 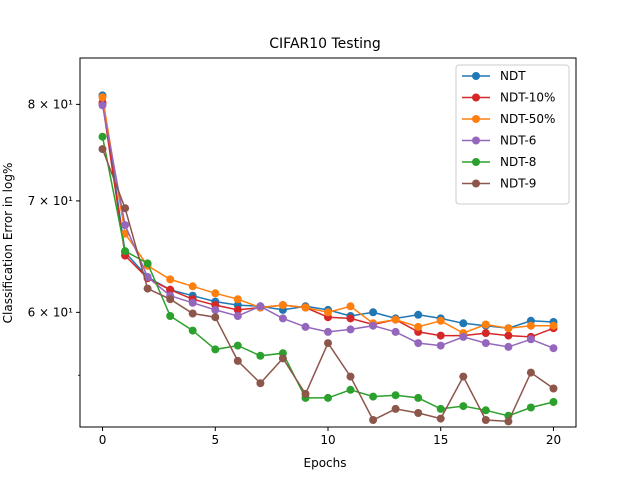 What do you see at coordinates (513, 76) in the screenshot?
I see `legend-label: NDT` at bounding box center [513, 76].